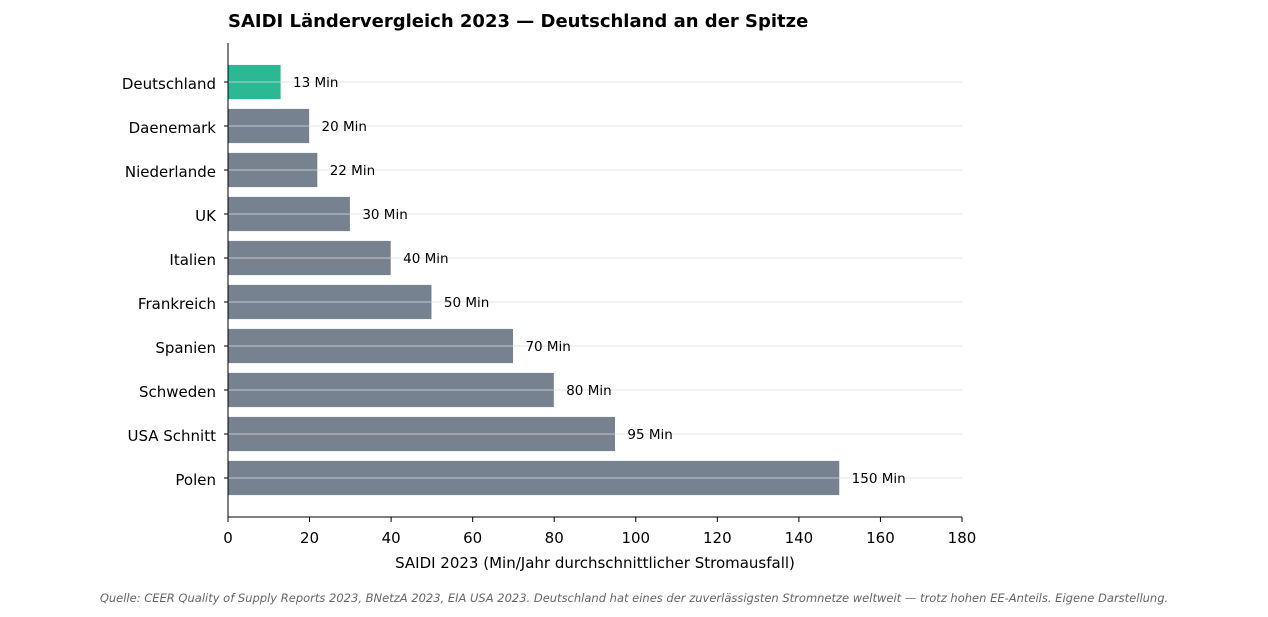 The image size is (1268, 617). I want to click on x-tick-label: 180, so click(962, 538).